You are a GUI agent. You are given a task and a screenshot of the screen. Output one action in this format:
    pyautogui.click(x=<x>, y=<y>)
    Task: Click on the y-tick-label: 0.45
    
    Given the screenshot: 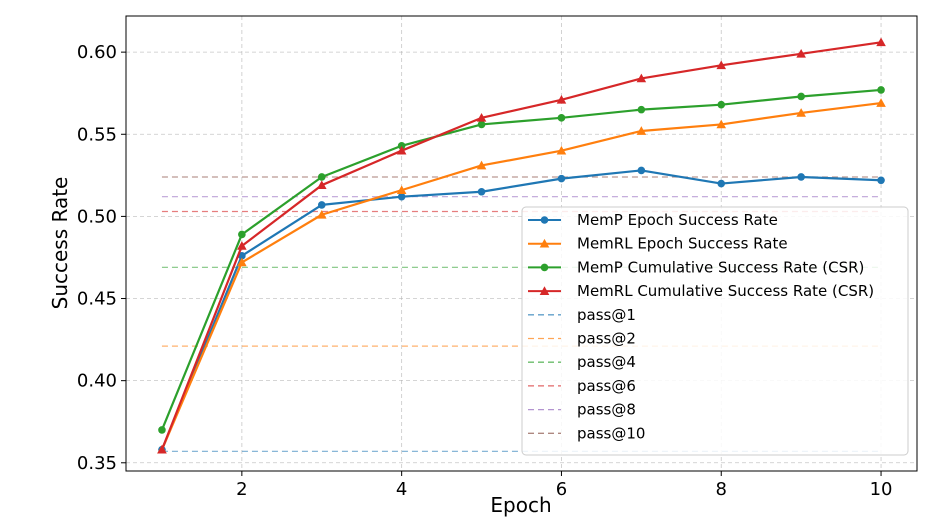 What is the action you would take?
    pyautogui.click(x=97, y=299)
    